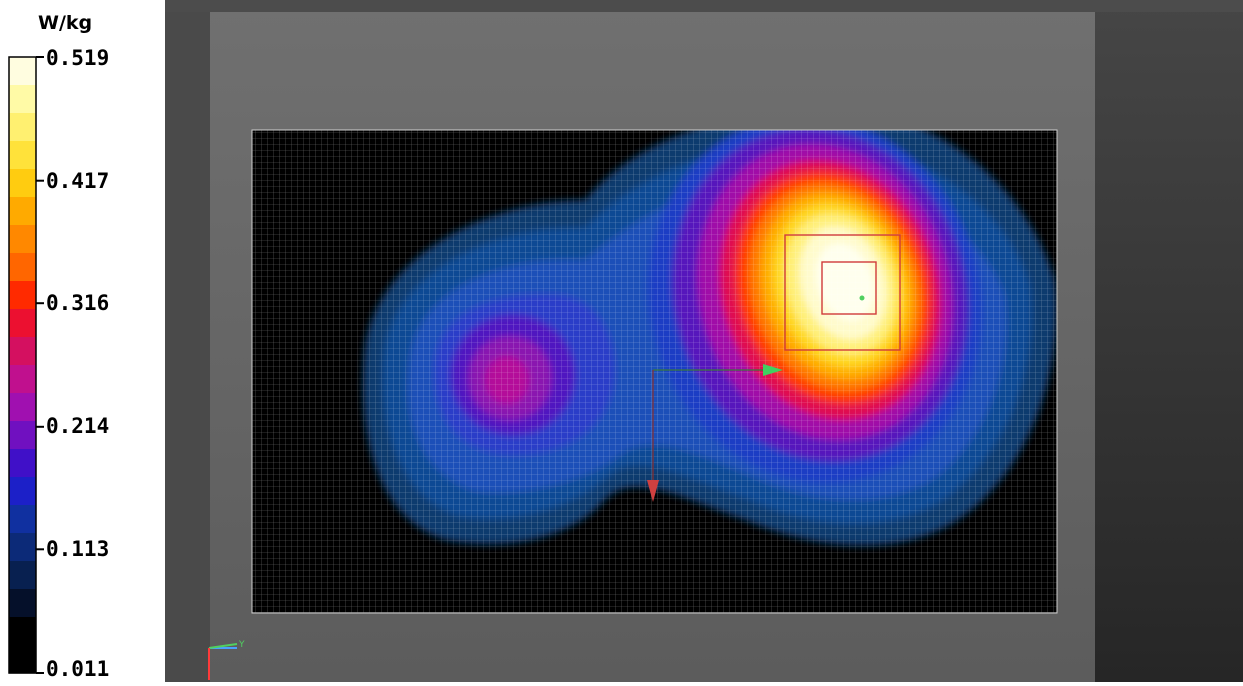  I want to click on orientation-triad: Y, so click(226, 660).